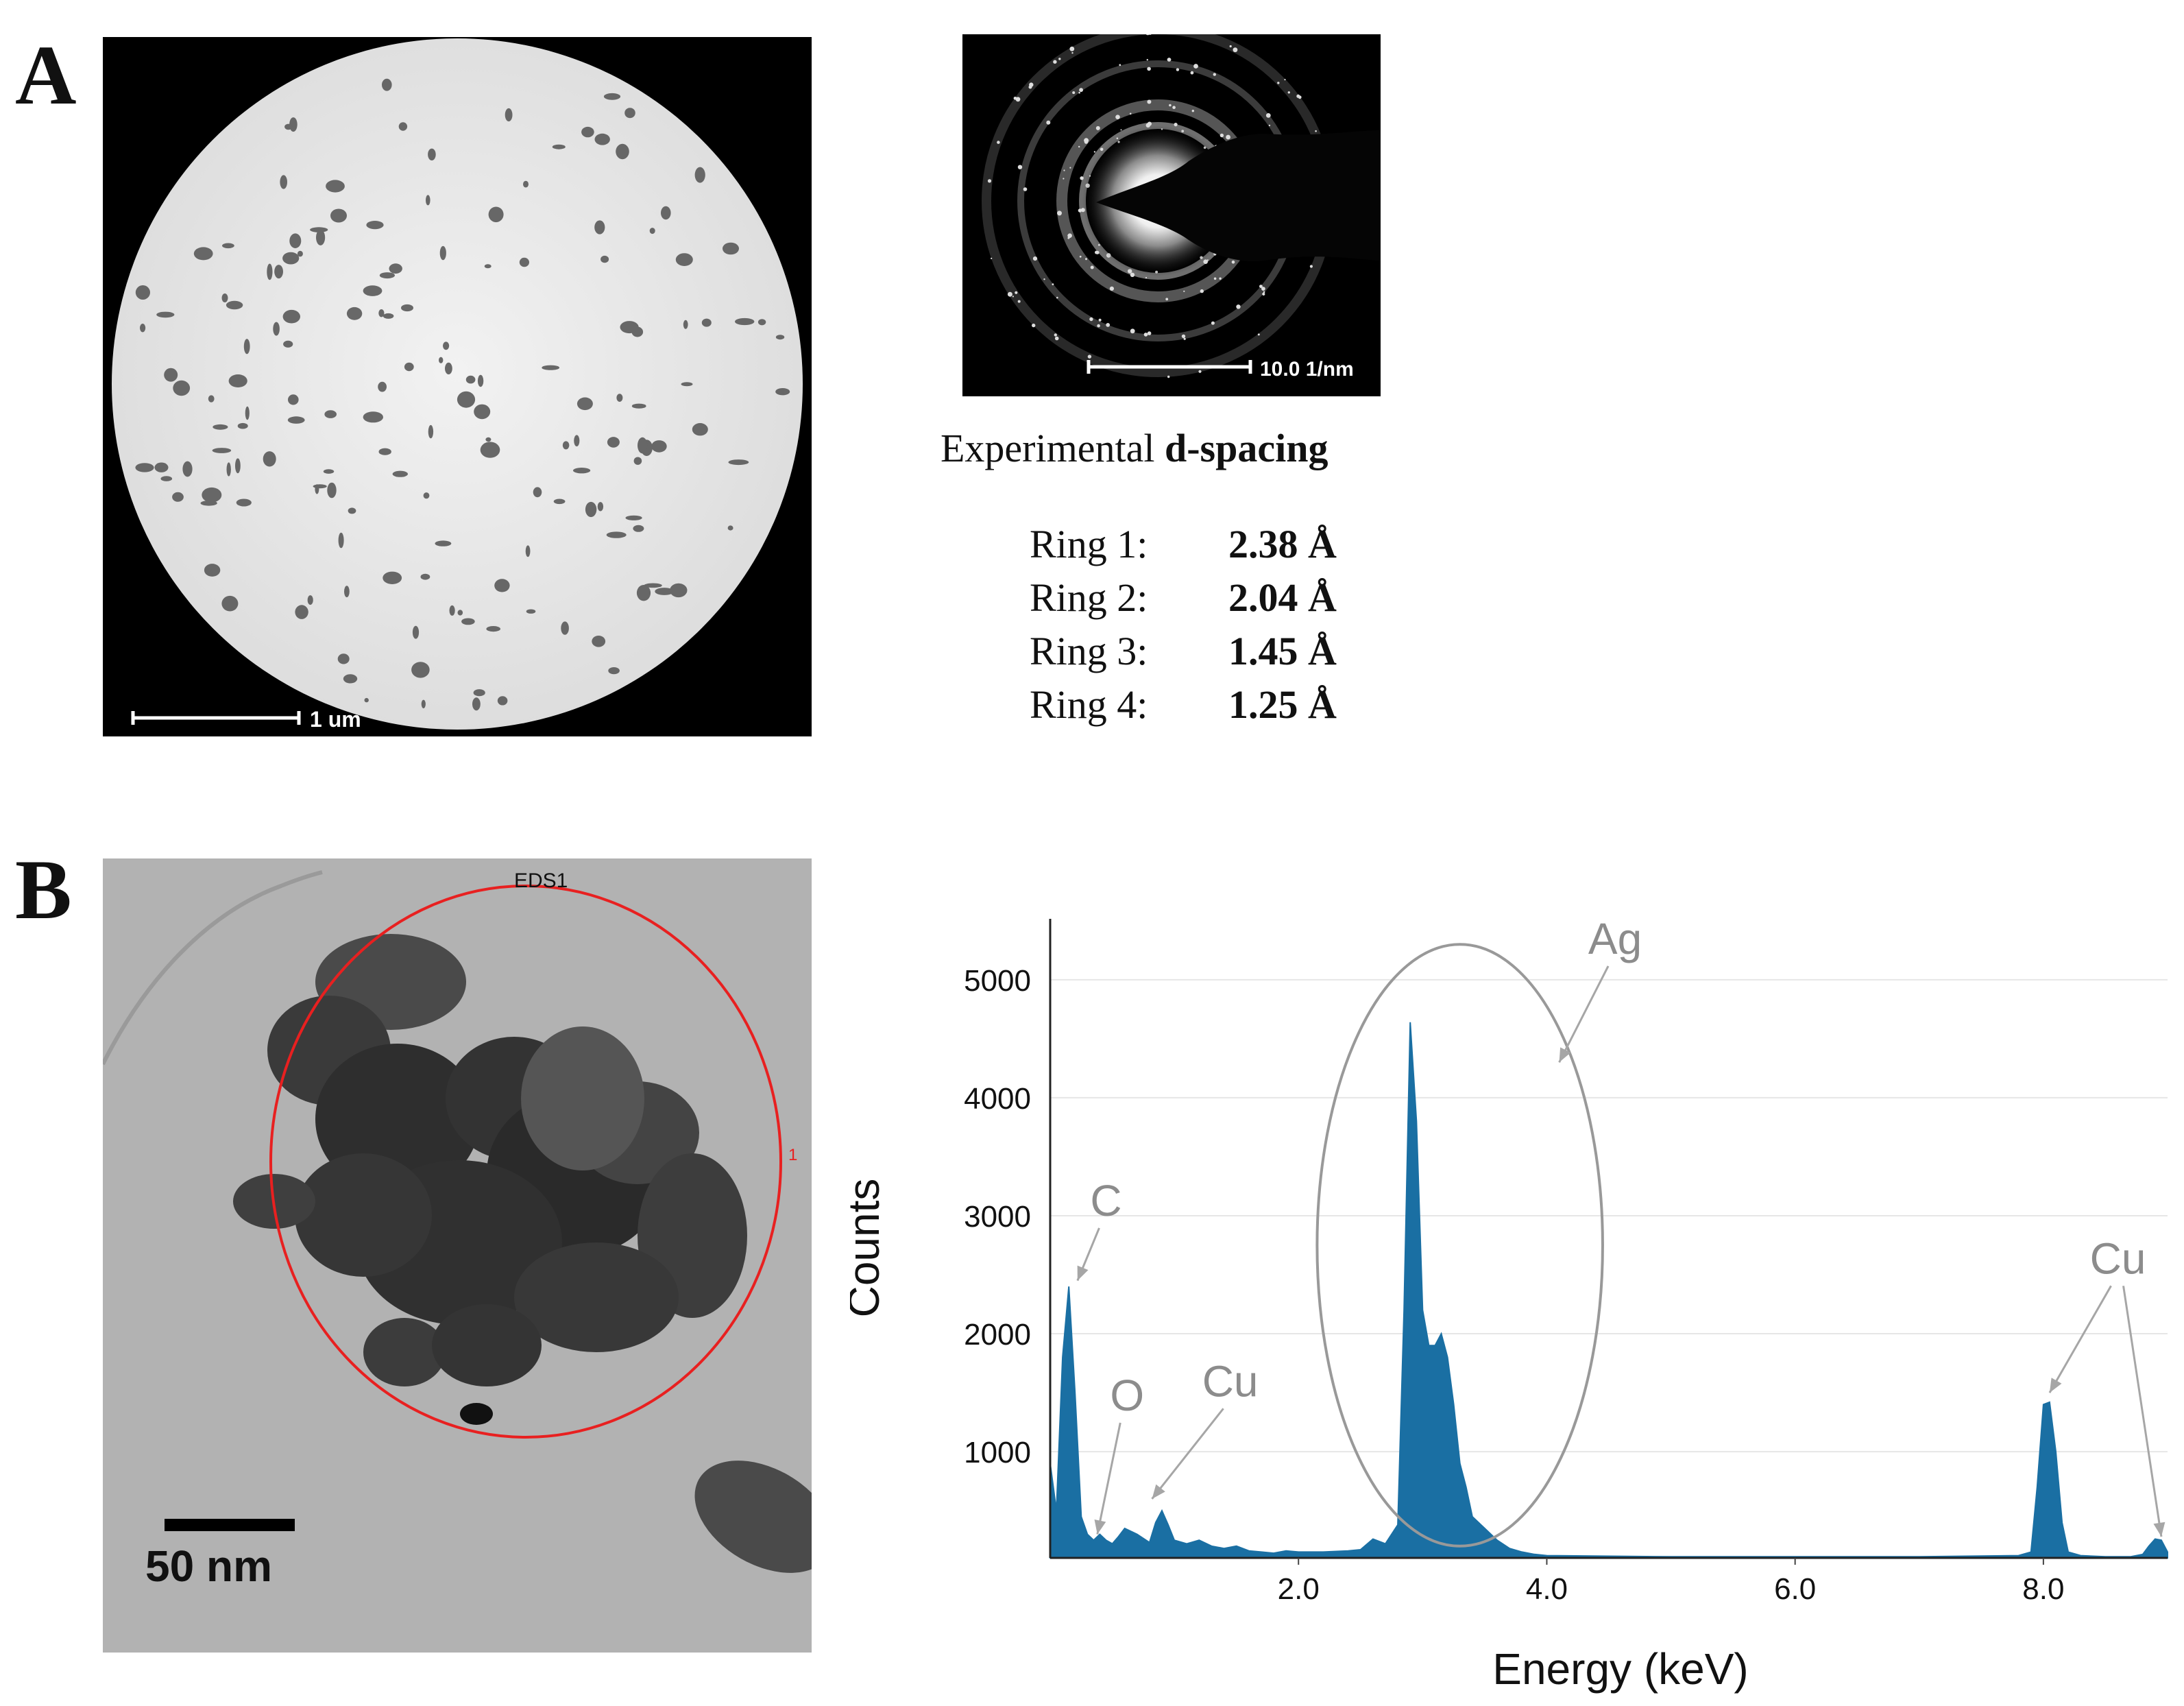 This screenshot has width=2184, height=1706. Describe the element at coordinates (541, 880) in the screenshot. I see `eds-region-label: EDS1` at that location.